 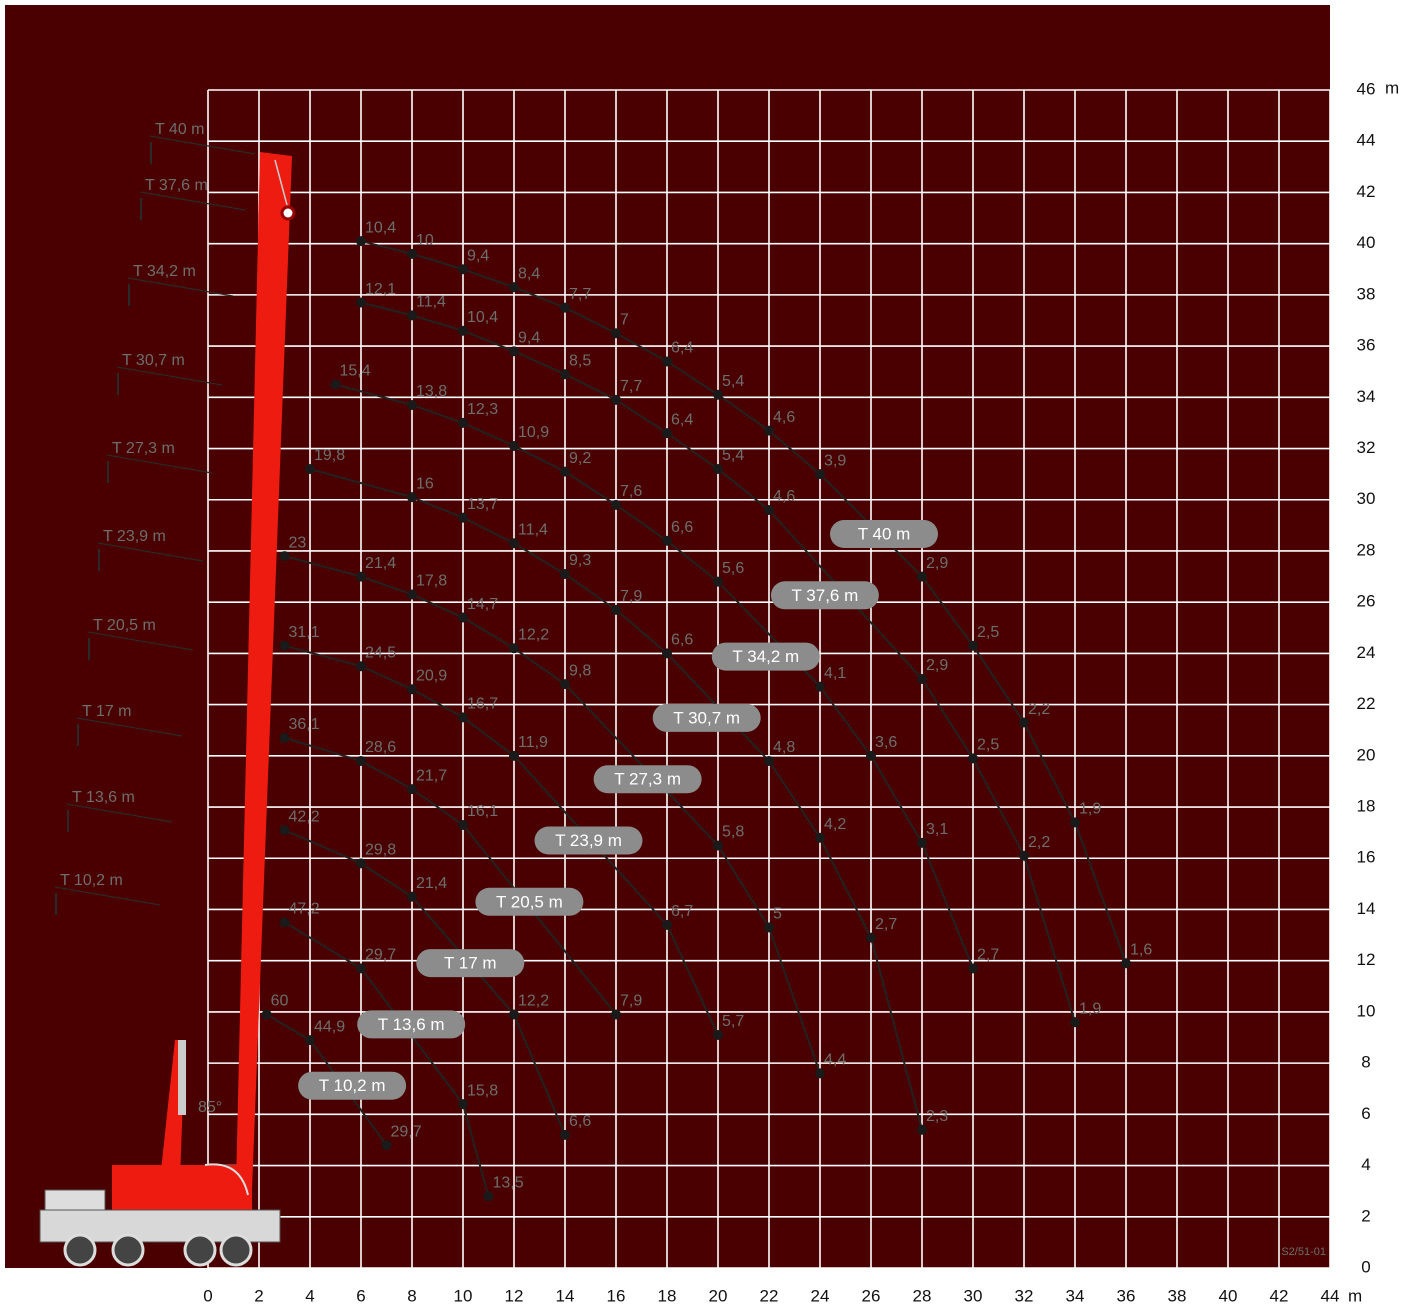 I want to click on y-tick-label: 36, so click(x=1366, y=345).